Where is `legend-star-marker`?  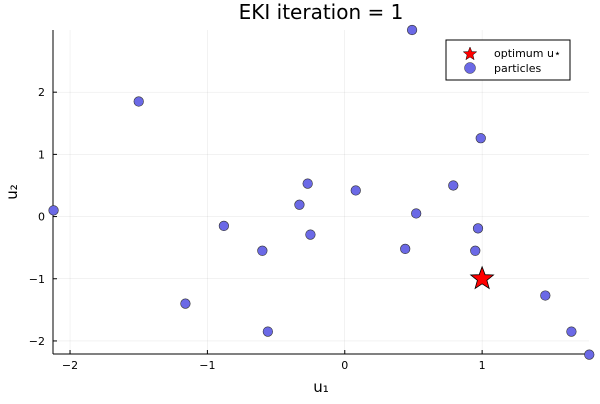 legend-star-marker is located at coordinates (470, 53).